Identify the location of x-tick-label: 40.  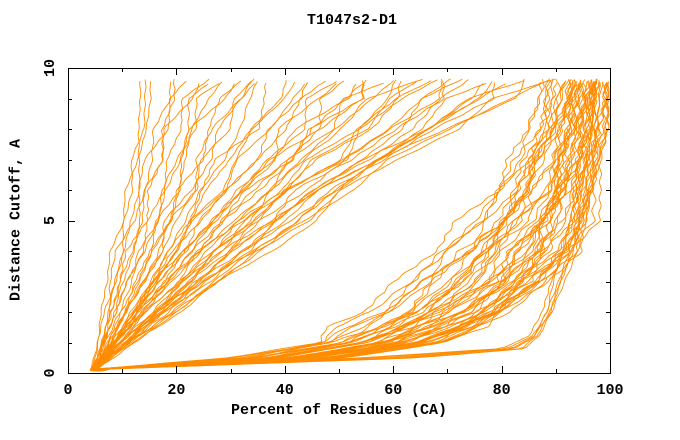
(285, 390).